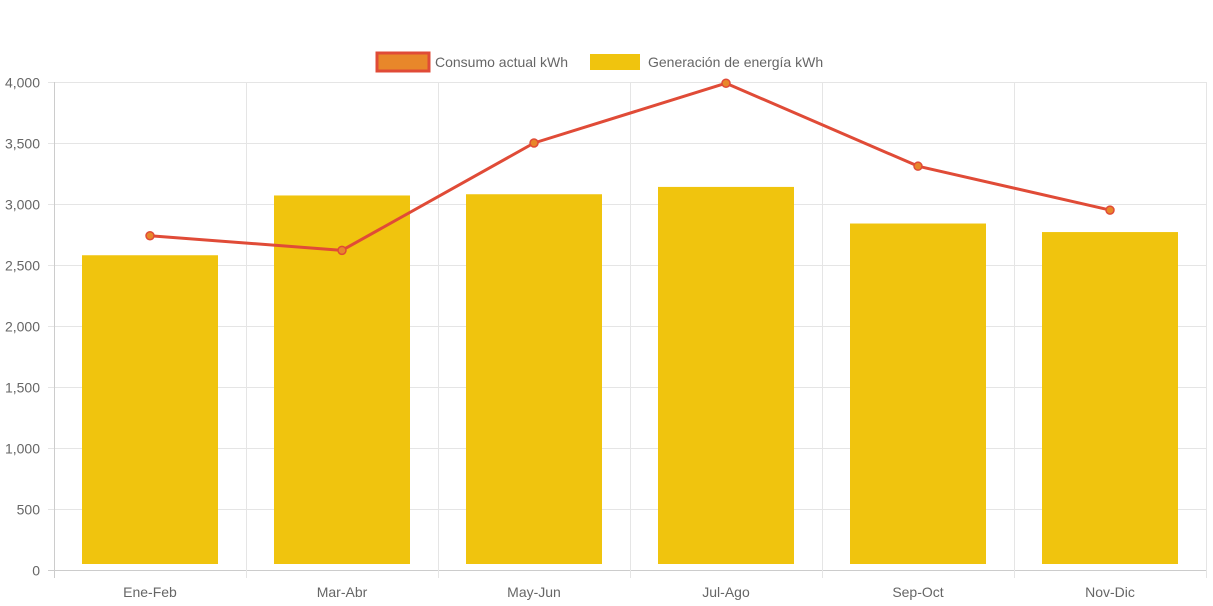 This screenshot has width=1213, height=606. Describe the element at coordinates (534, 592) in the screenshot. I see `x-tick-label: May-Jun` at that location.